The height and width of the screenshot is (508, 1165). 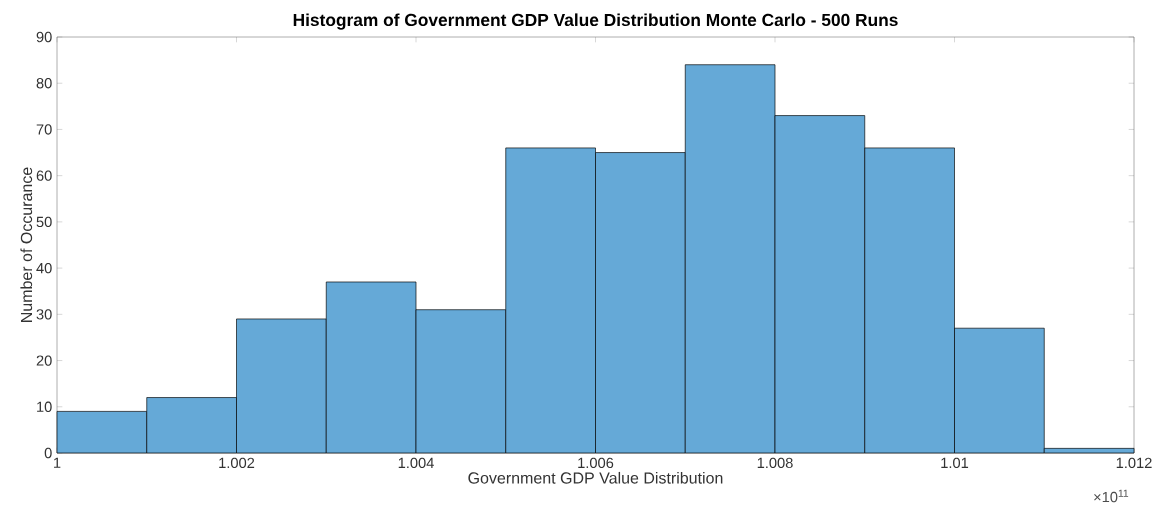 What do you see at coordinates (596, 463) in the screenshot?
I see `x-tick-label: 1.006` at bounding box center [596, 463].